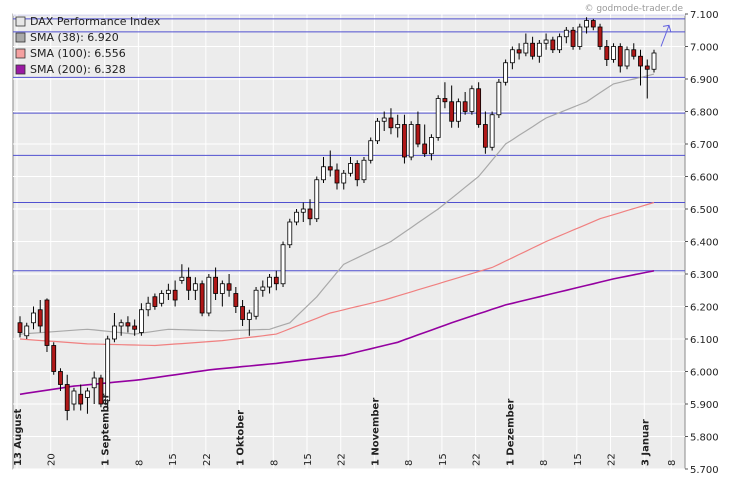  Describe the element at coordinates (375, 432) in the screenshot. I see `x-tick-label: 1 November` at that location.